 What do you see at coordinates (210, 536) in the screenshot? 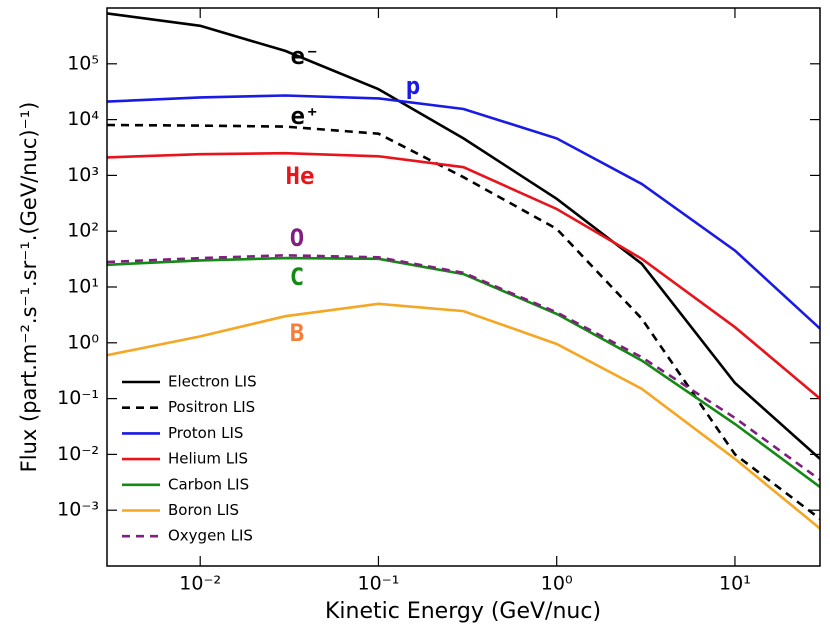
I see `legend-label: Oxygen LIS` at bounding box center [210, 536].